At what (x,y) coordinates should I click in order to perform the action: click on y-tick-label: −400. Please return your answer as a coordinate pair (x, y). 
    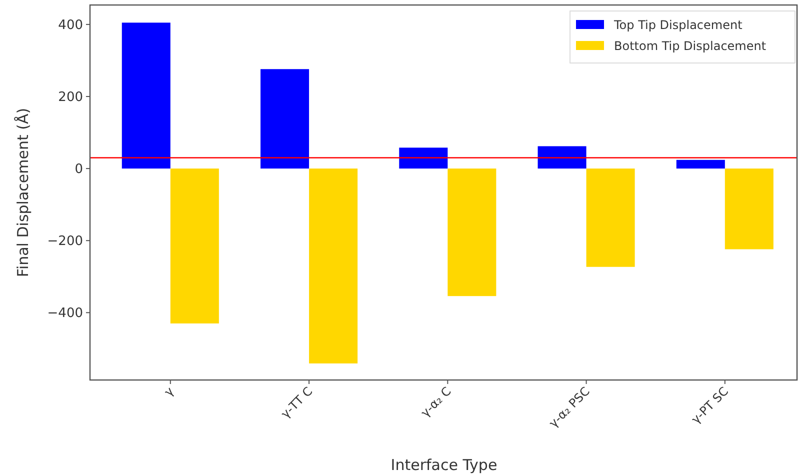
    Looking at the image, I should click on (65, 314).